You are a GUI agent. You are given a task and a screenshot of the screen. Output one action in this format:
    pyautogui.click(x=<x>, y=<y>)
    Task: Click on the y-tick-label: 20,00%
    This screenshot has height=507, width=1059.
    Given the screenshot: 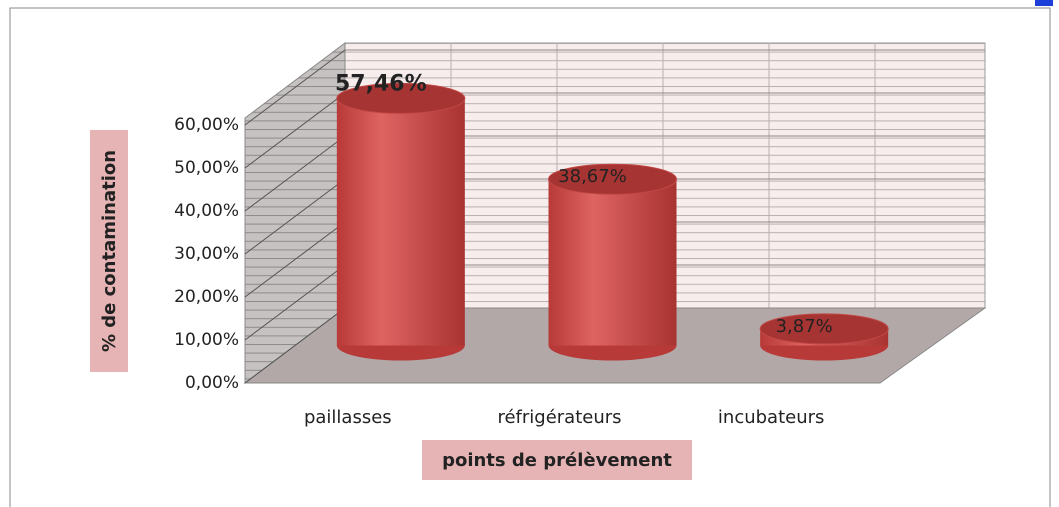 What is the action you would take?
    pyautogui.click(x=206, y=297)
    